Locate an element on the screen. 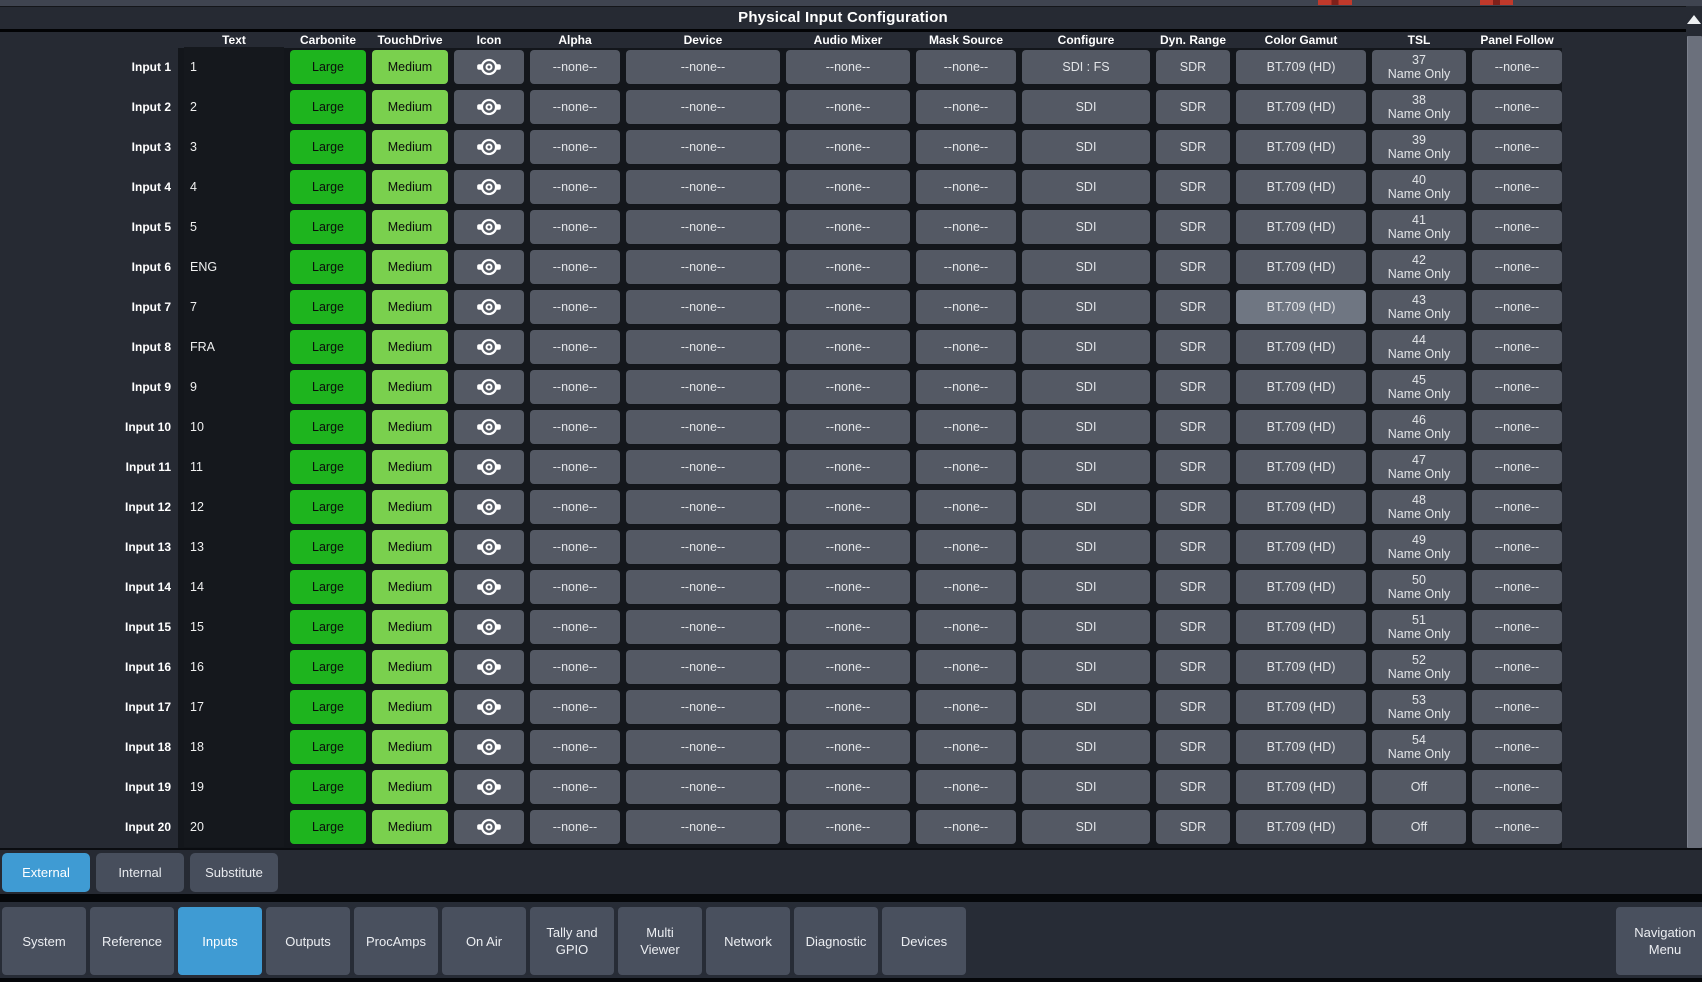 The width and height of the screenshot is (1702, 982). tsl-select: 51 Name Only is located at coordinates (1419, 627).